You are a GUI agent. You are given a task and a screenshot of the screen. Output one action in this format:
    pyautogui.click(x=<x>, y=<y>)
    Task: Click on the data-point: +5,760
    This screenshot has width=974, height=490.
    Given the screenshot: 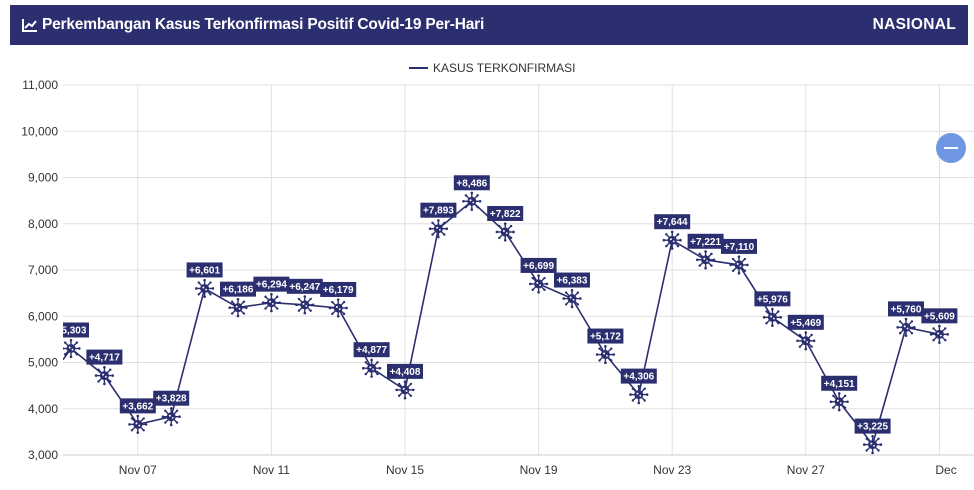 What is the action you would take?
    pyautogui.click(x=906, y=319)
    